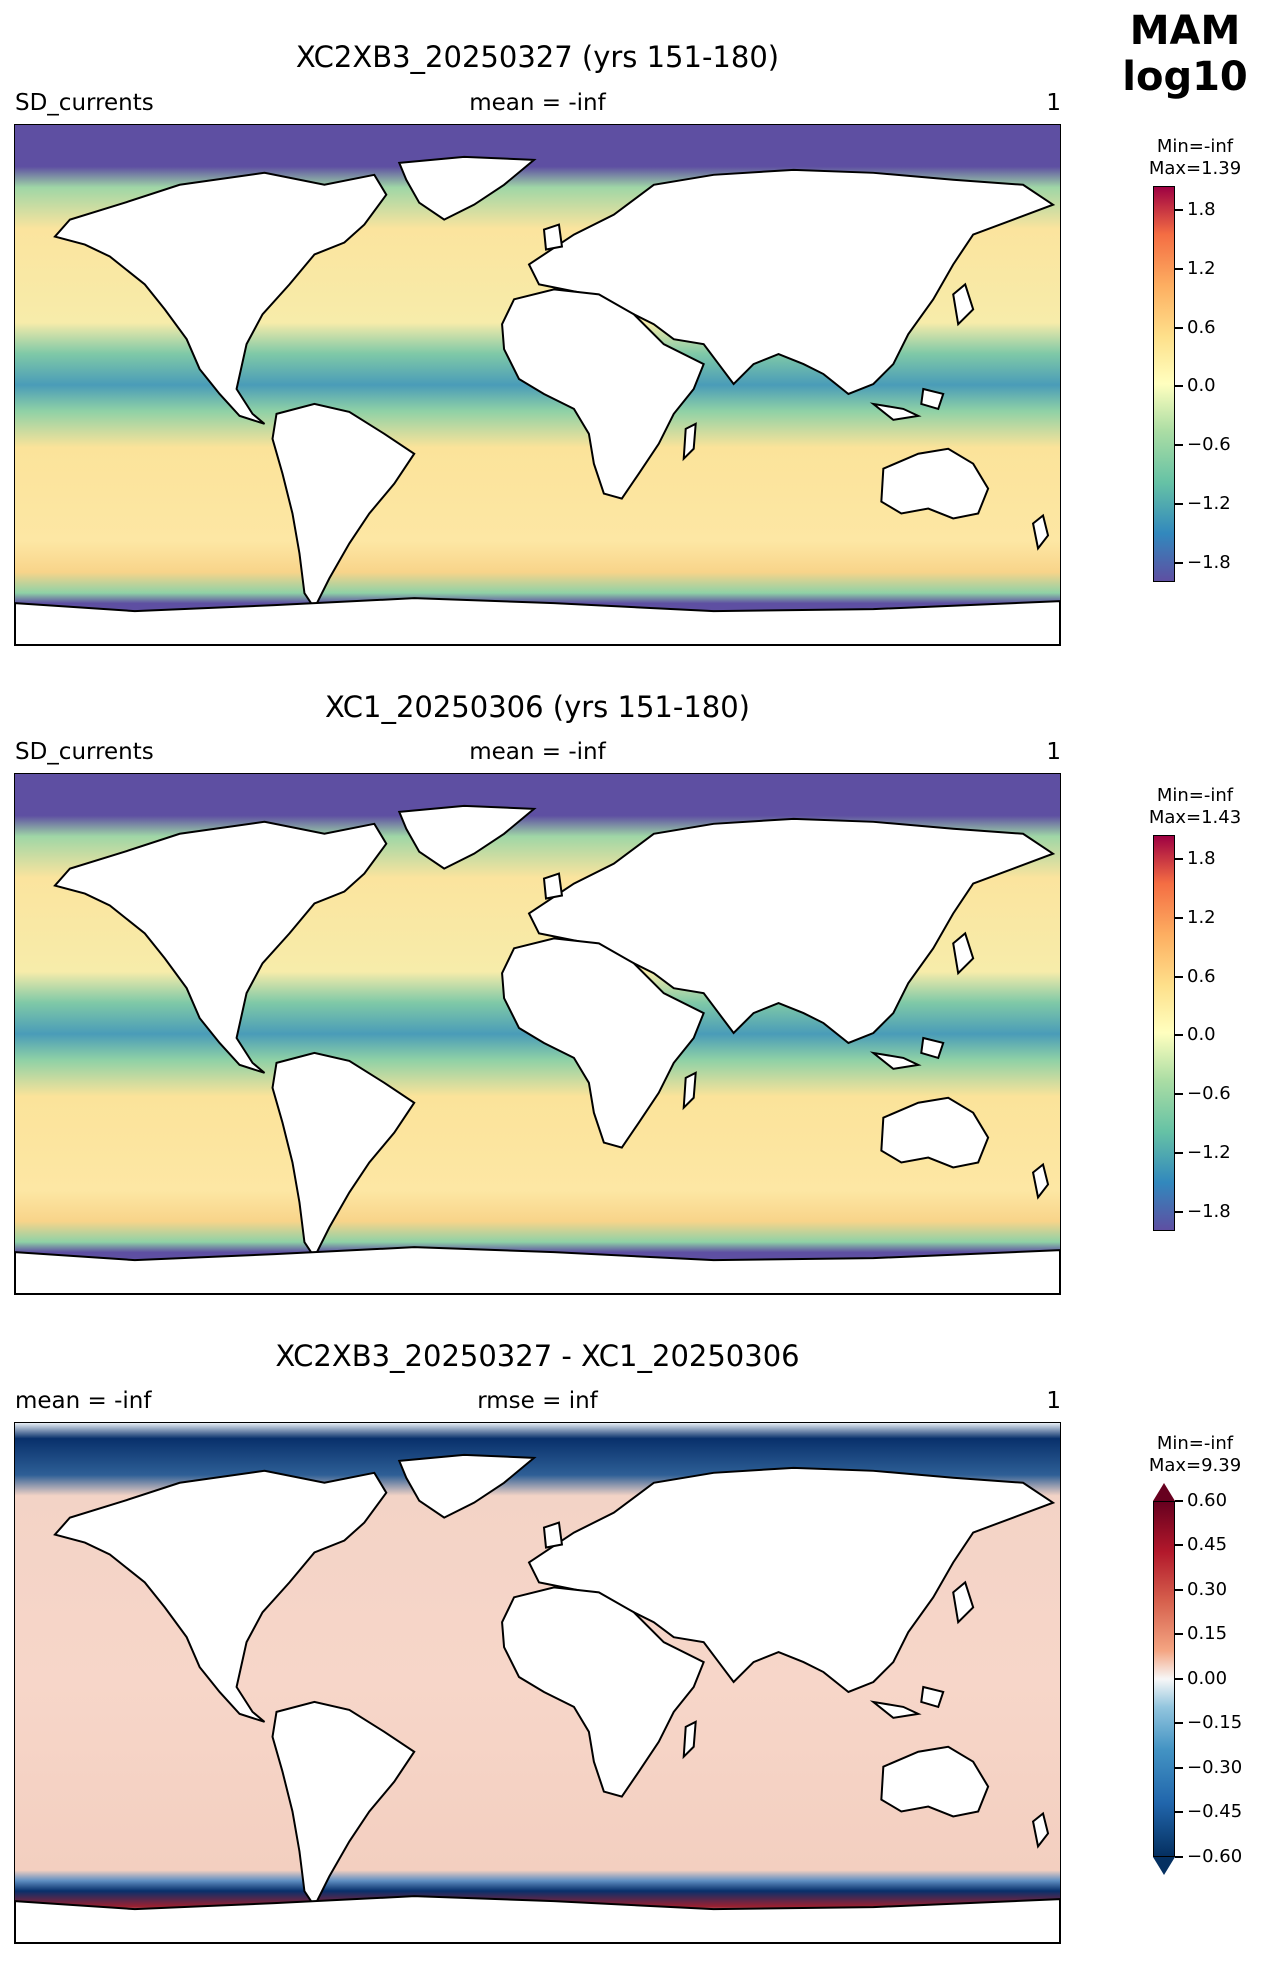 This screenshot has height=1969, width=1278. I want to click on season-label: MAM, so click(1185, 31).